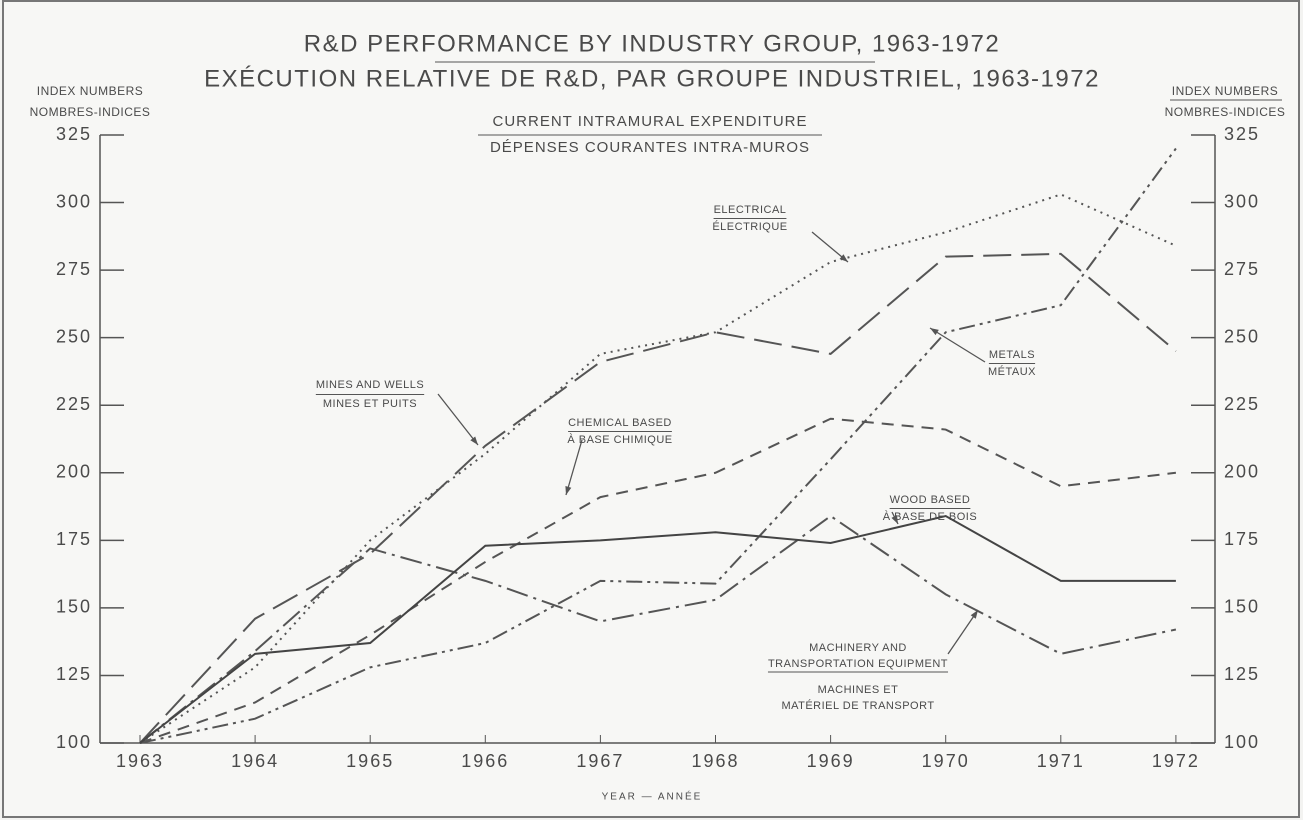  I want to click on y-tick-label: 125, so click(74, 674).